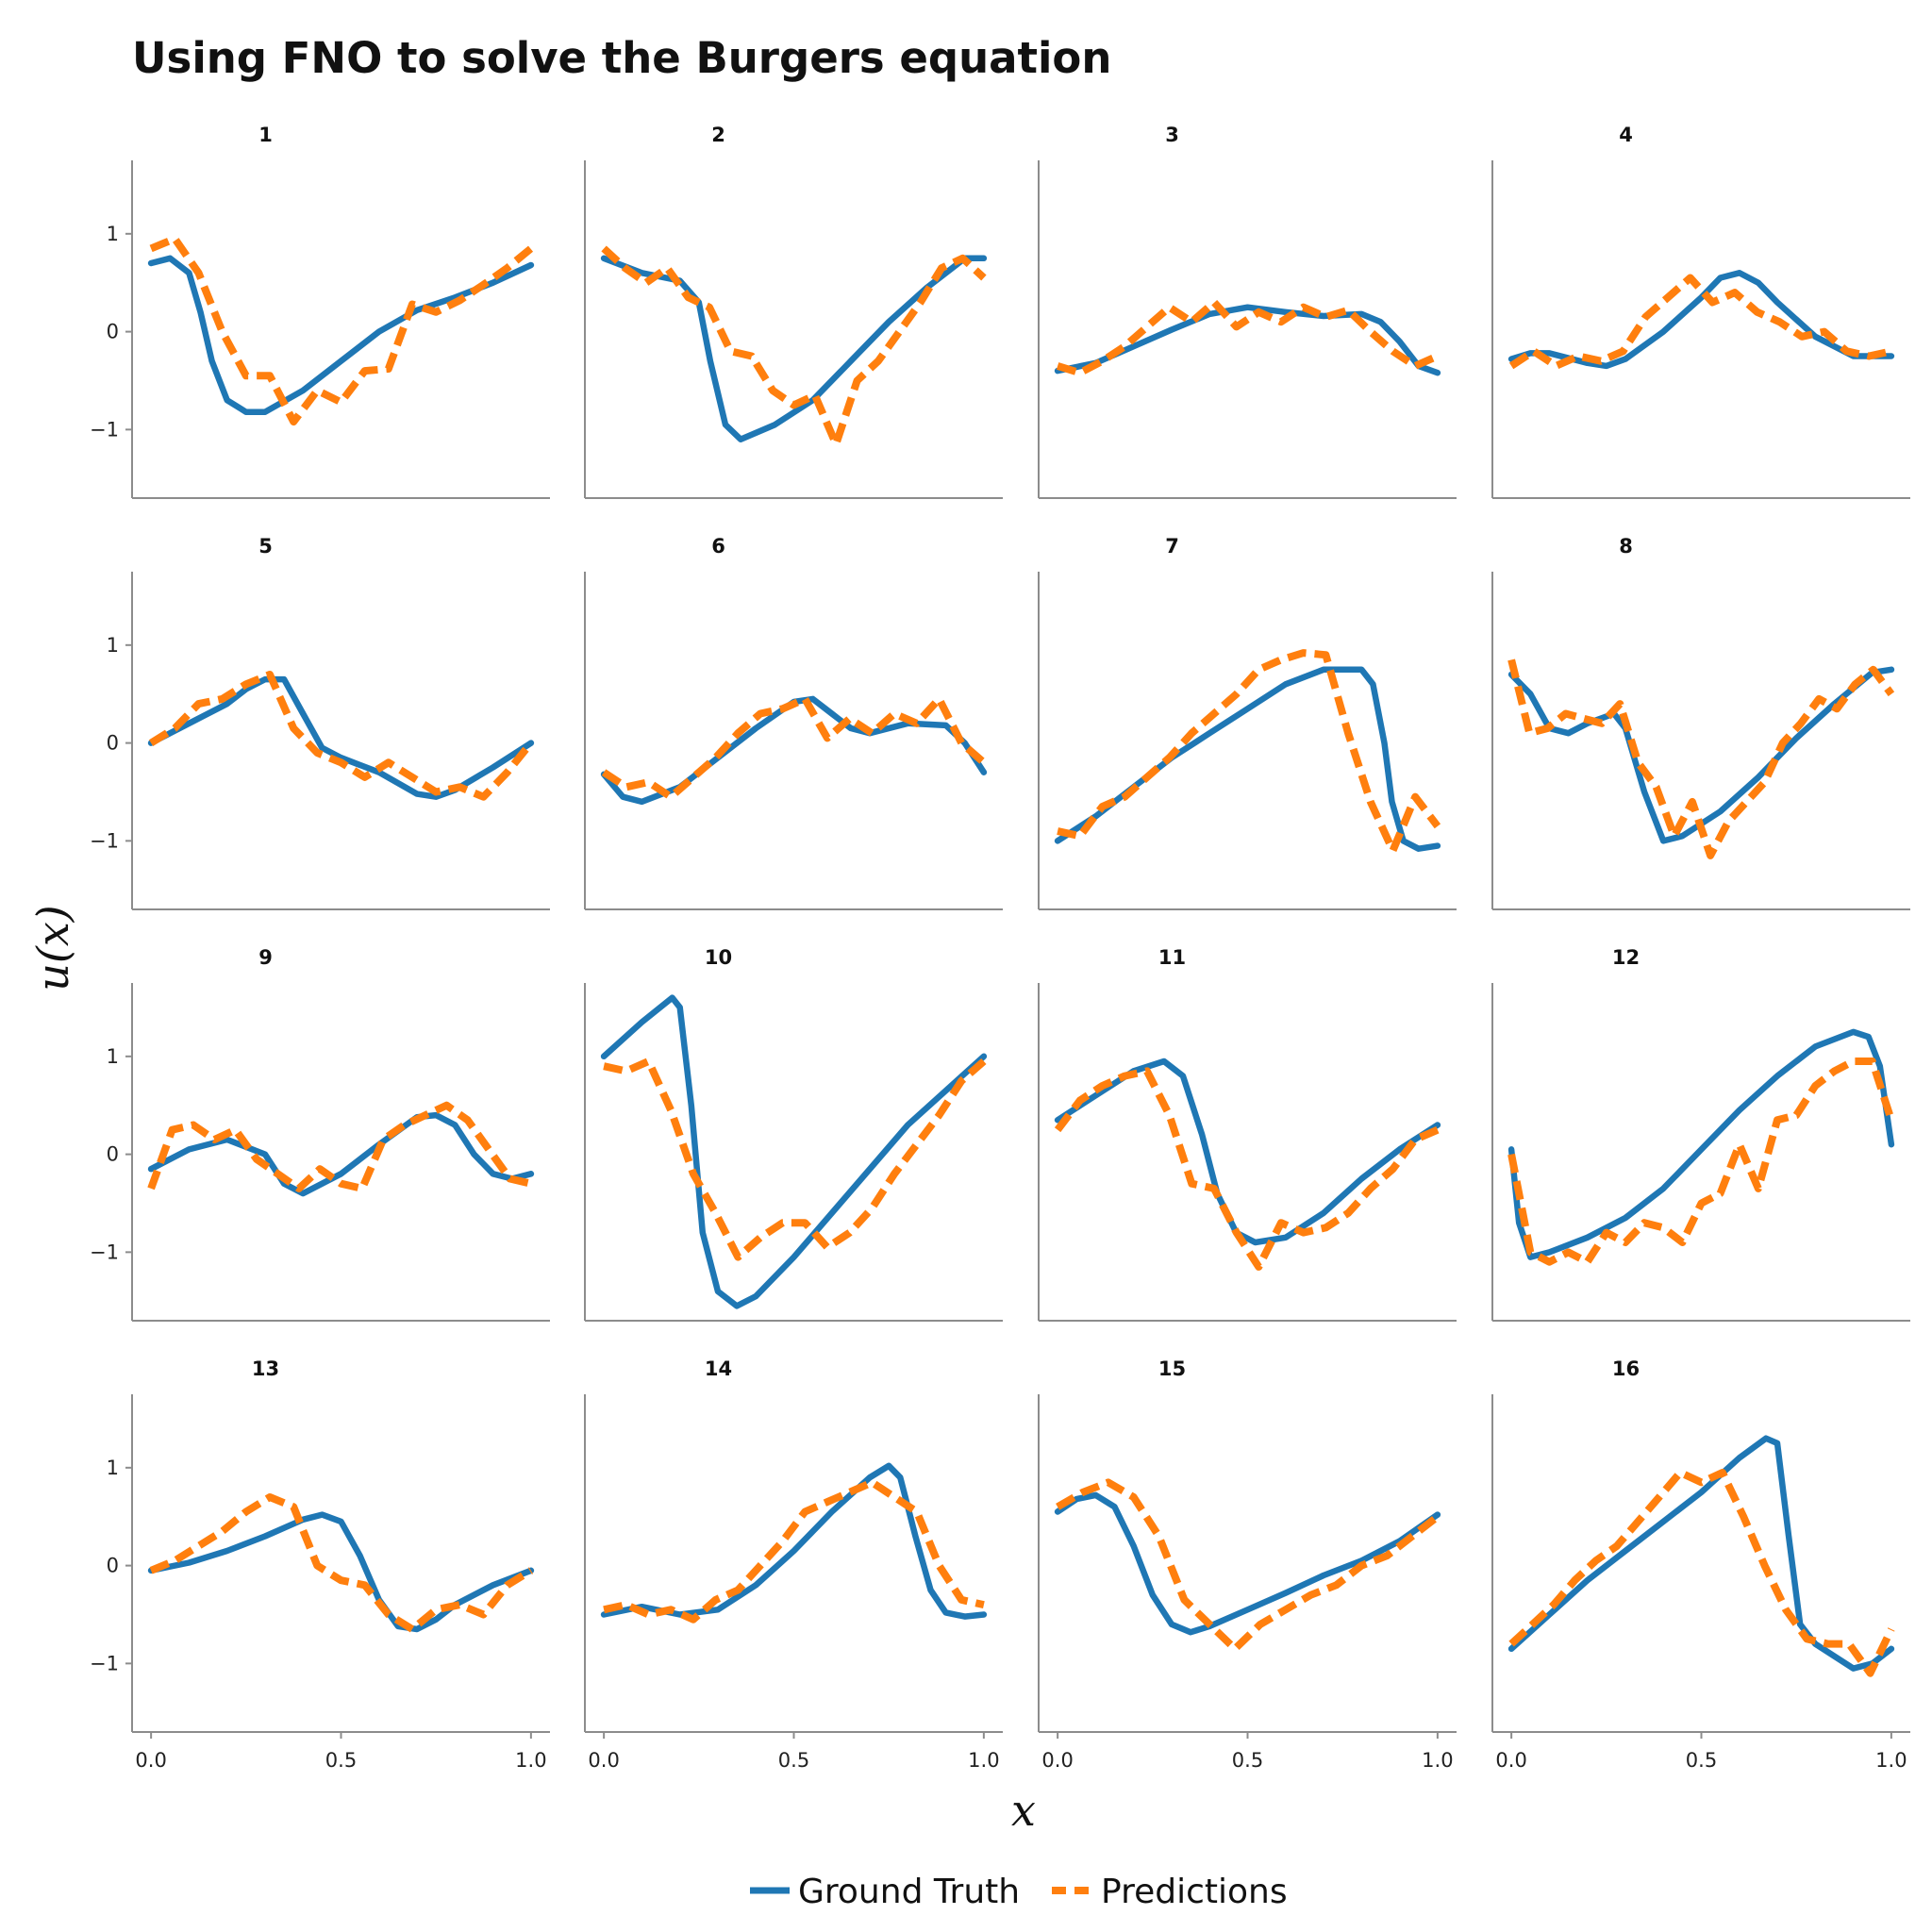  I want to click on panel-3: 3, so click(1248, 312).